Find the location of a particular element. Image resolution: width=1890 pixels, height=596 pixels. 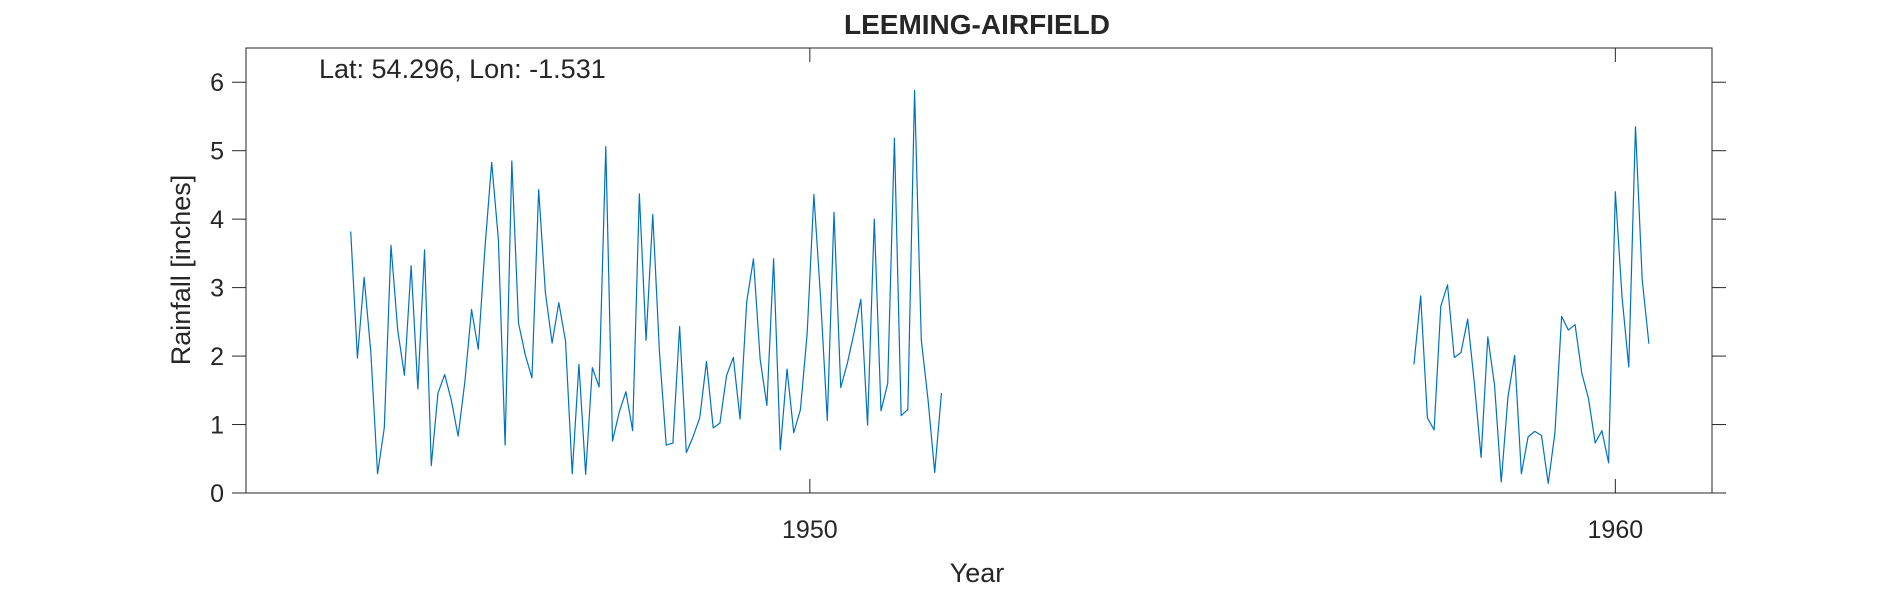

location-annotation: Lat: 54.296, Lon: -1.531 is located at coordinates (462, 69).